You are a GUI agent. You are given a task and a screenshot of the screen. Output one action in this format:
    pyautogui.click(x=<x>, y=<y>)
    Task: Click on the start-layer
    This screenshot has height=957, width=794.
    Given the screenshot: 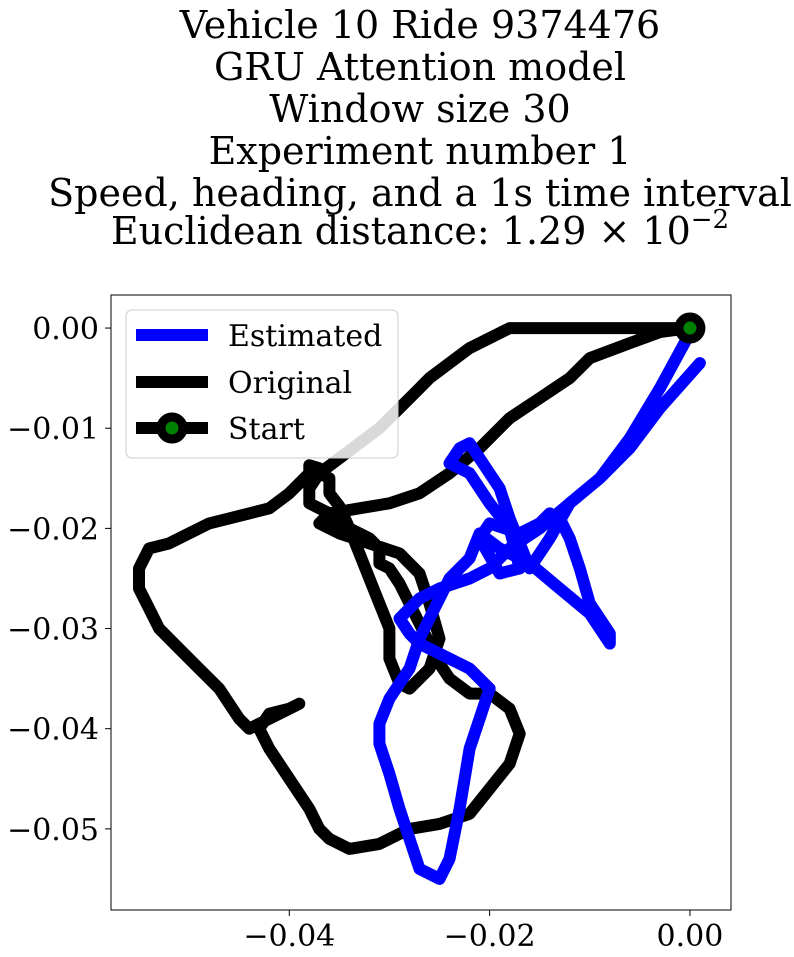 What is the action you would take?
    pyautogui.click(x=690, y=328)
    